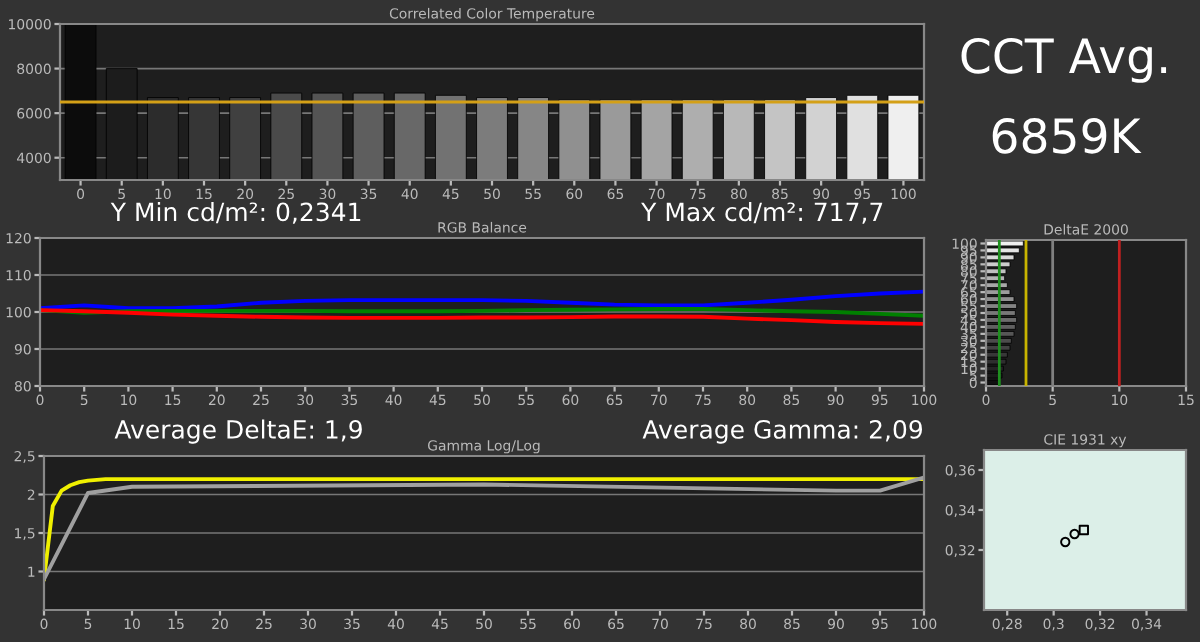  I want to click on text: CCT Avg., so click(1064, 60).